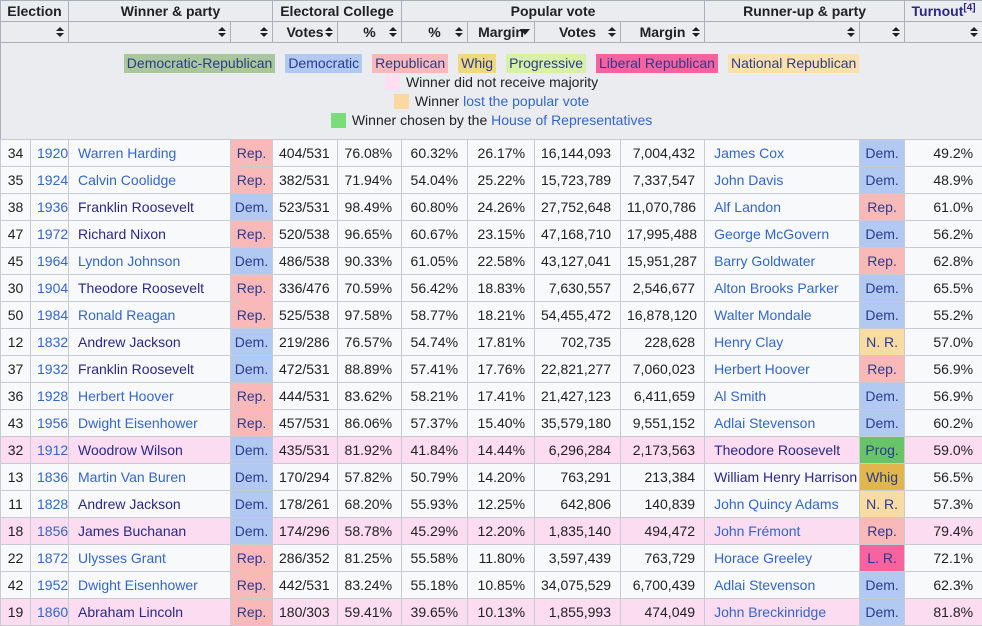 Image resolution: width=982 pixels, height=626 pixels. Describe the element at coordinates (578, 32) in the screenshot. I see `sort-header-pv-votes: Votes` at that location.